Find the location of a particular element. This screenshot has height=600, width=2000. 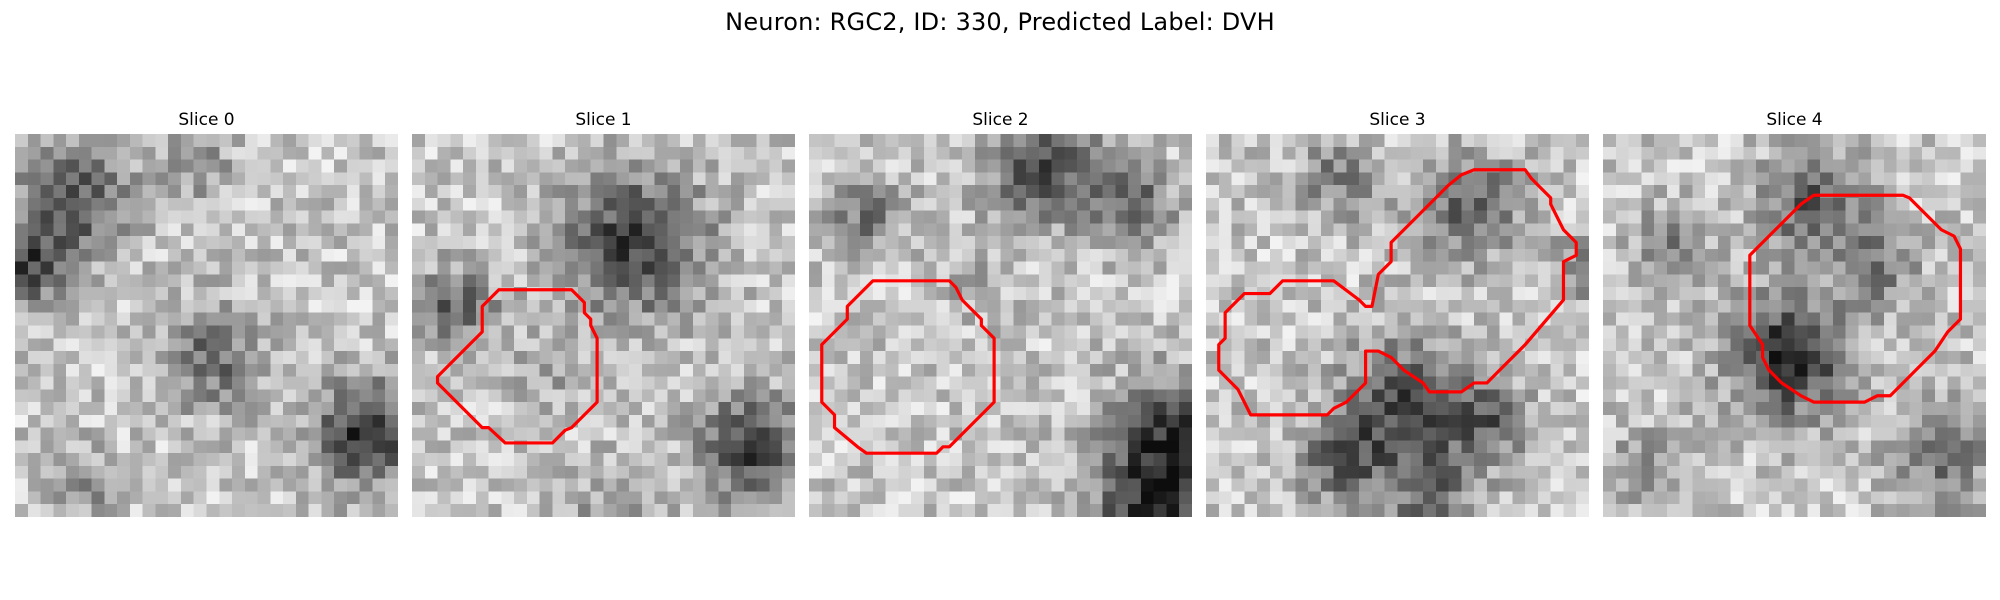

slice-title: Slice 2 is located at coordinates (1000, 120).